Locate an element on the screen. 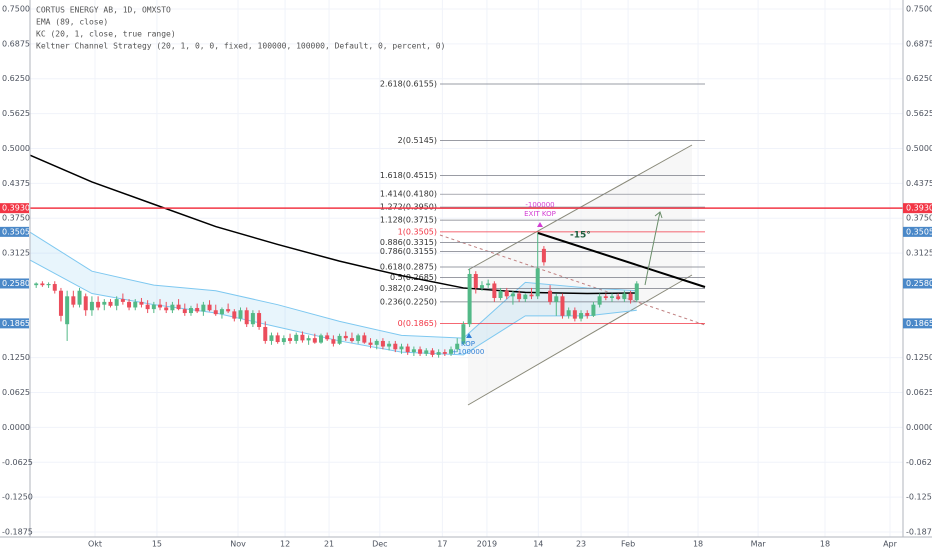 Image resolution: width=932 pixels, height=550 pixels. legend-entry: EMA (89, close) is located at coordinates (72, 22).